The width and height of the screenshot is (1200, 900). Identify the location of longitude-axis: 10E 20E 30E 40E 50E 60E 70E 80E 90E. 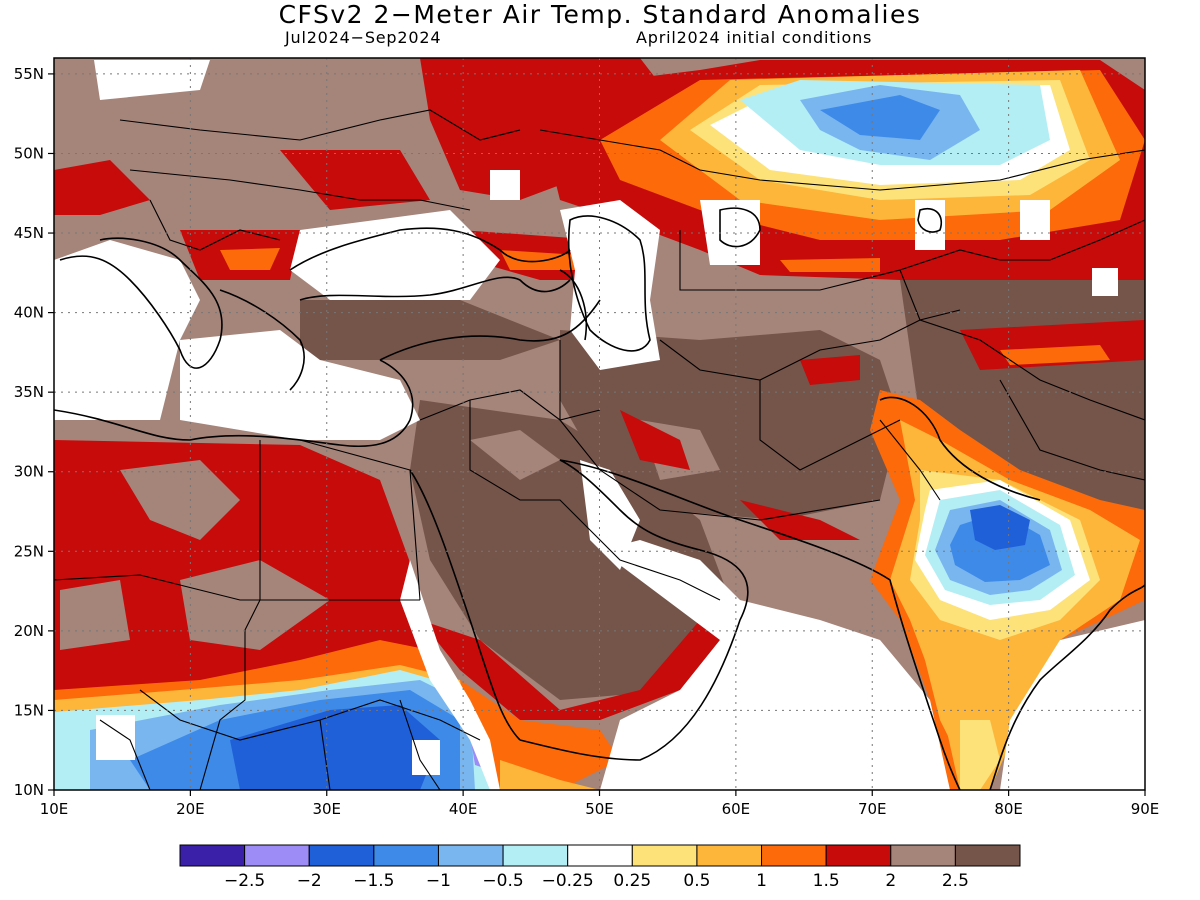
(600, 804).